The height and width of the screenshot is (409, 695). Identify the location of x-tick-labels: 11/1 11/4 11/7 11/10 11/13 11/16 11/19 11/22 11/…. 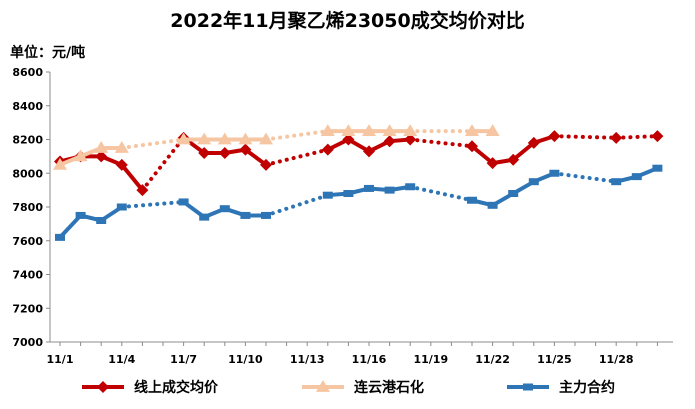
(340, 359).